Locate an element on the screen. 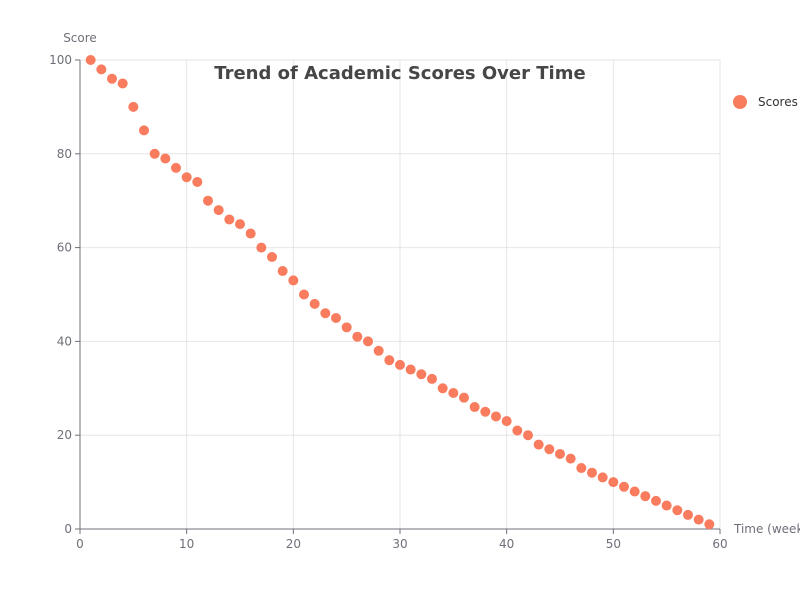 The width and height of the screenshot is (800, 600). x-tick-label: 40 is located at coordinates (506, 544).